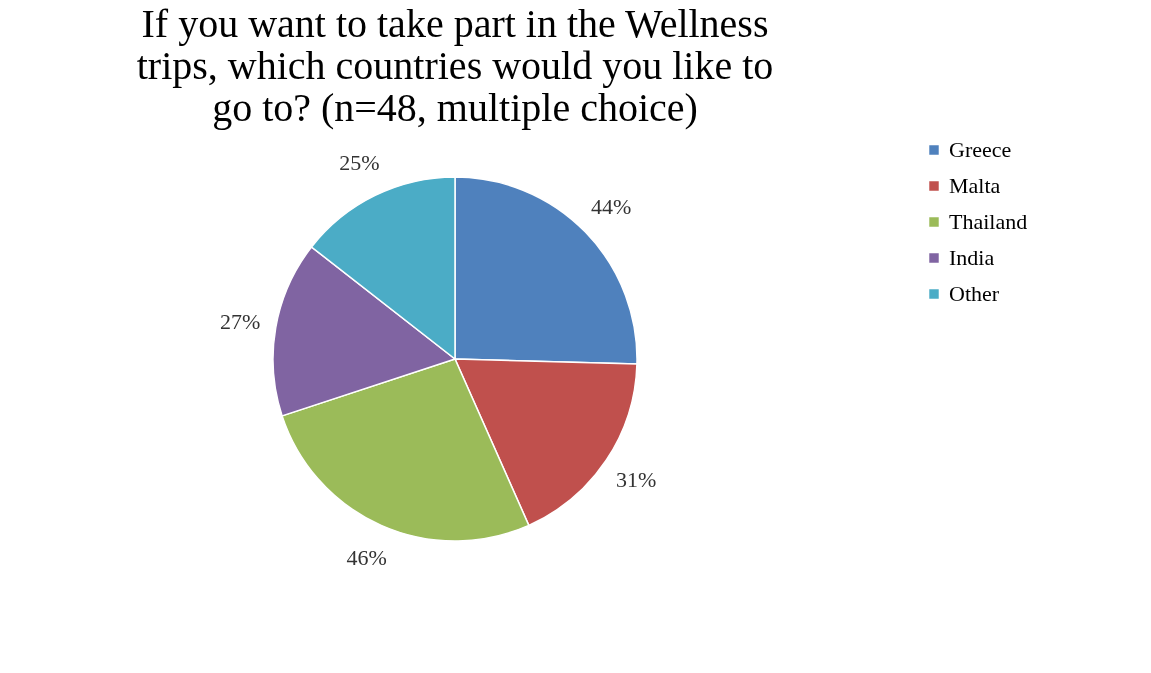 The height and width of the screenshot is (673, 1151). I want to click on legend-label: Malta, so click(975, 185).